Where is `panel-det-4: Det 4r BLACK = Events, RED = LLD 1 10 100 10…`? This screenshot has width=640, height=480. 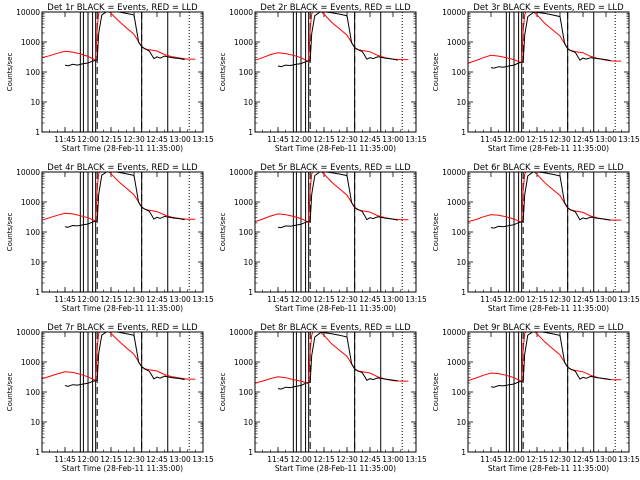
panel-det-4: Det 4r BLACK = Events, RED = LLD 1 10 100 10… is located at coordinates (110, 238).